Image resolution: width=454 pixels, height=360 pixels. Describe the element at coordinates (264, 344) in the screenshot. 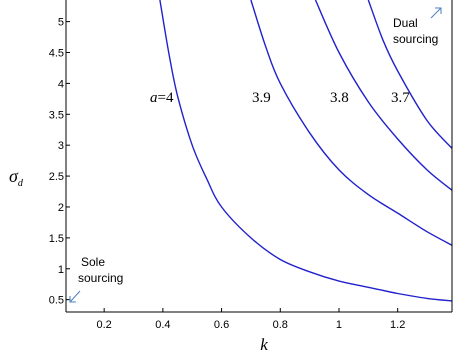

I see `x-axis-title: k` at that location.